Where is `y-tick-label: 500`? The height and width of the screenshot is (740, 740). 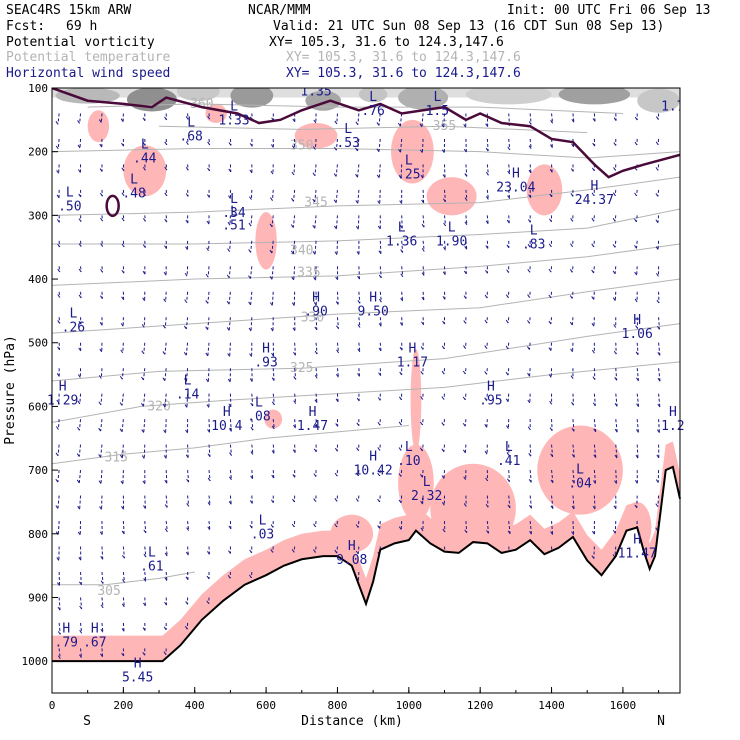
y-tick-label: 500 is located at coordinates (38, 343).